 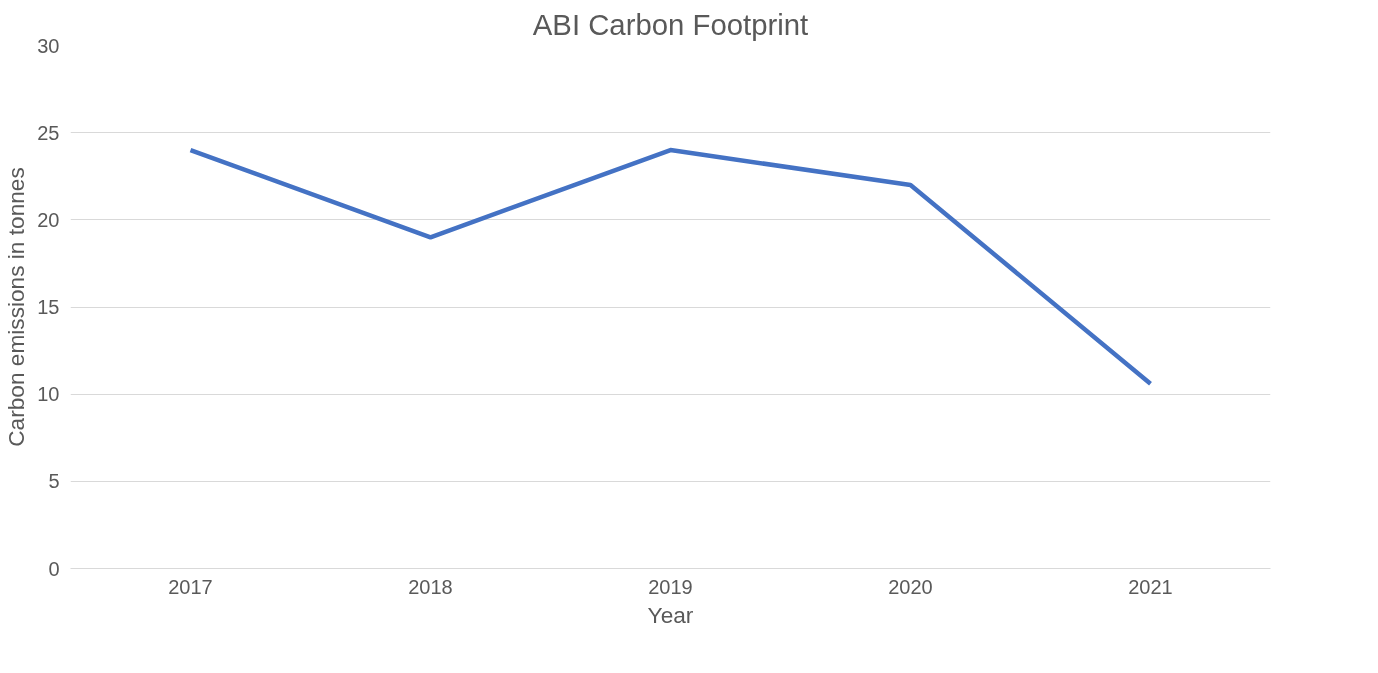 What do you see at coordinates (16, 307) in the screenshot?
I see `y-axis-title: Carbon emissions in tonnes` at bounding box center [16, 307].